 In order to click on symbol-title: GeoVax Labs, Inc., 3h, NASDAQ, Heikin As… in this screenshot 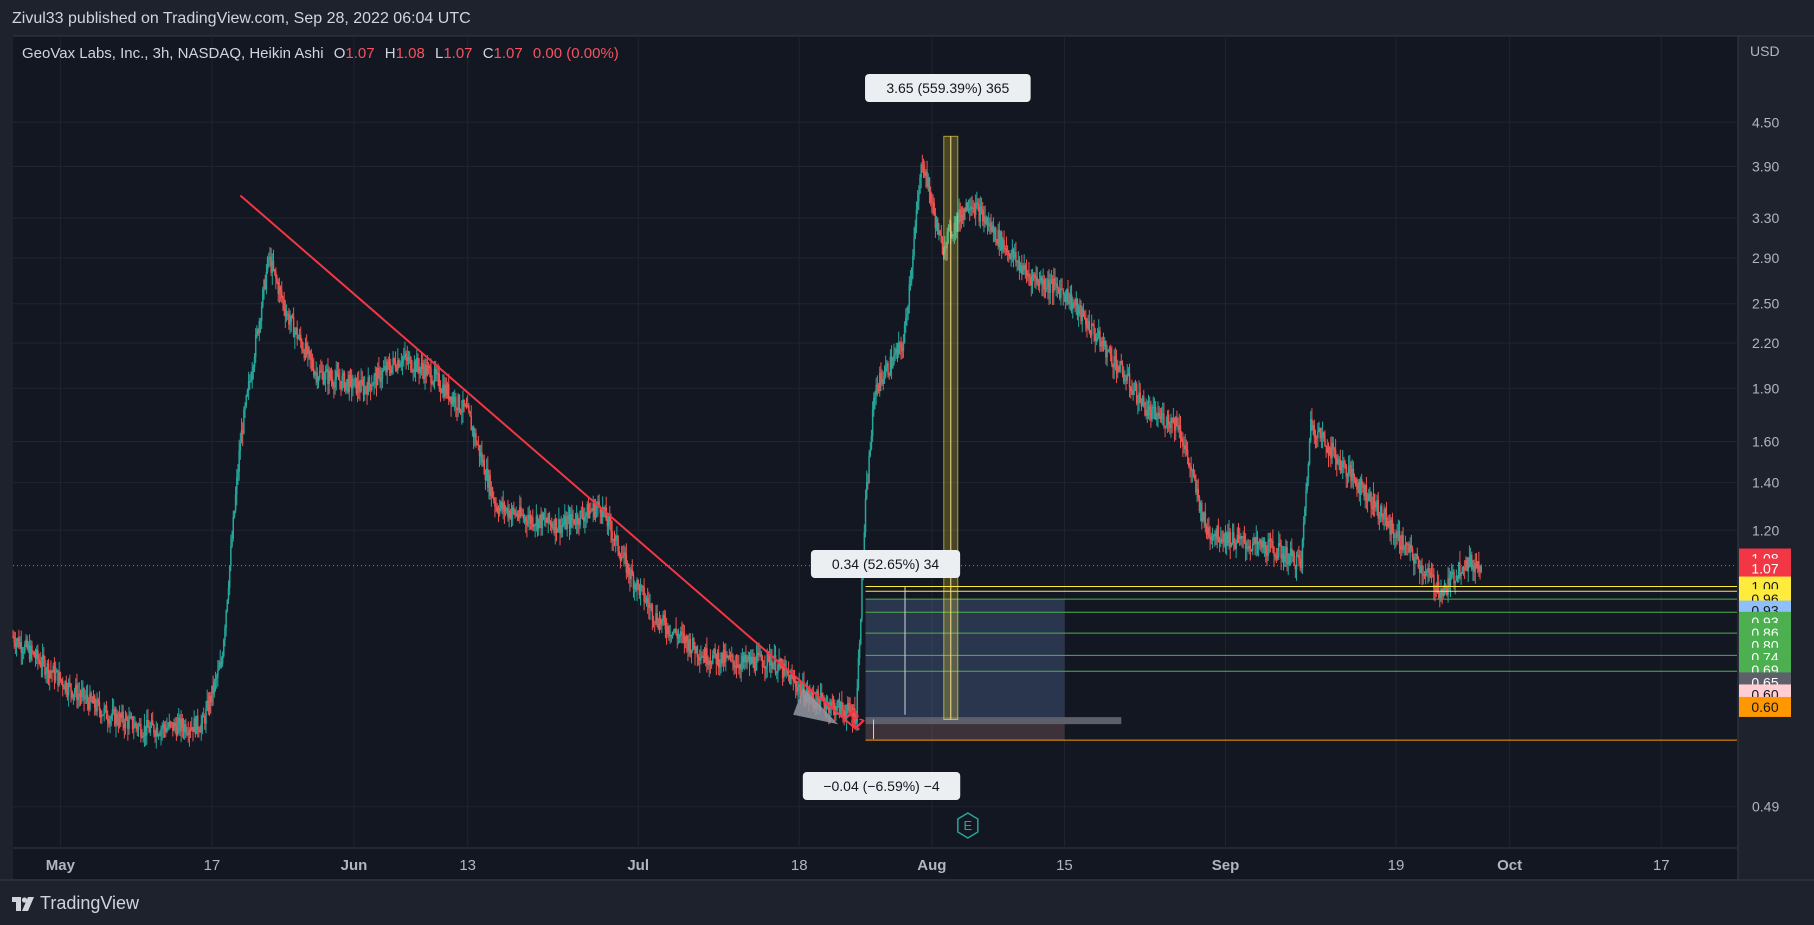, I will do `click(173, 53)`.